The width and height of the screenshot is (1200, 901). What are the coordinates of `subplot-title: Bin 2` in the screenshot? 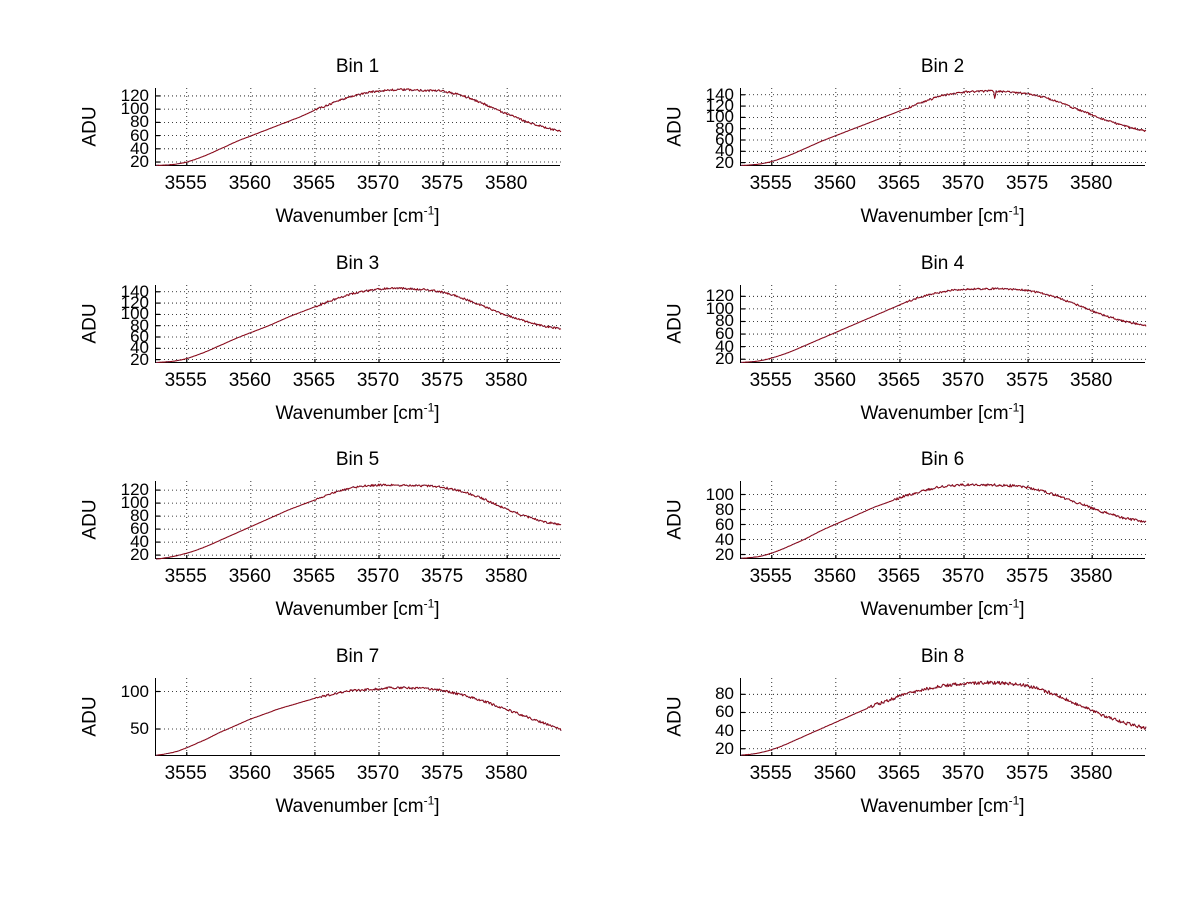 It's located at (942, 66).